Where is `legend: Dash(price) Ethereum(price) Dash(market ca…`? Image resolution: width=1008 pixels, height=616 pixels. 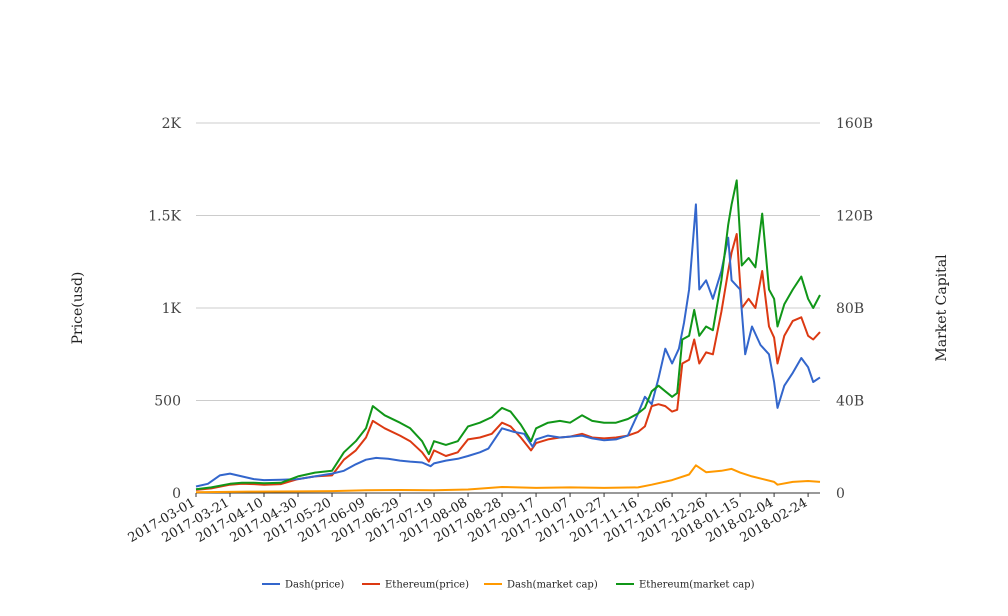
legend: Dash(price) Ethereum(price) Dash(market ca… is located at coordinates (508, 585).